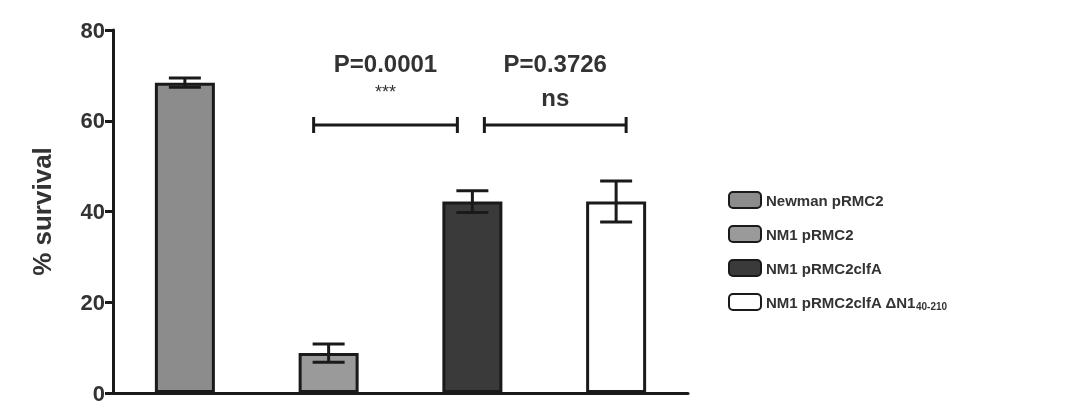 Image resolution: width=1070 pixels, height=417 pixels. Describe the element at coordinates (824, 268) in the screenshot. I see `legend-label: NM1 pRMC2clfA` at that location.